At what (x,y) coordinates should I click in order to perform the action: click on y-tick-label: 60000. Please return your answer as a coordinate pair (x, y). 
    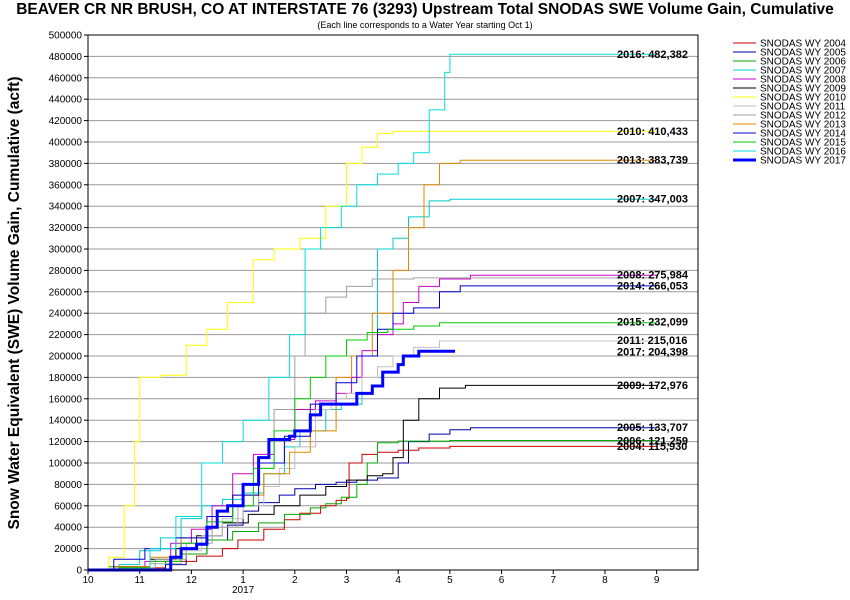
    Looking at the image, I should click on (68, 506).